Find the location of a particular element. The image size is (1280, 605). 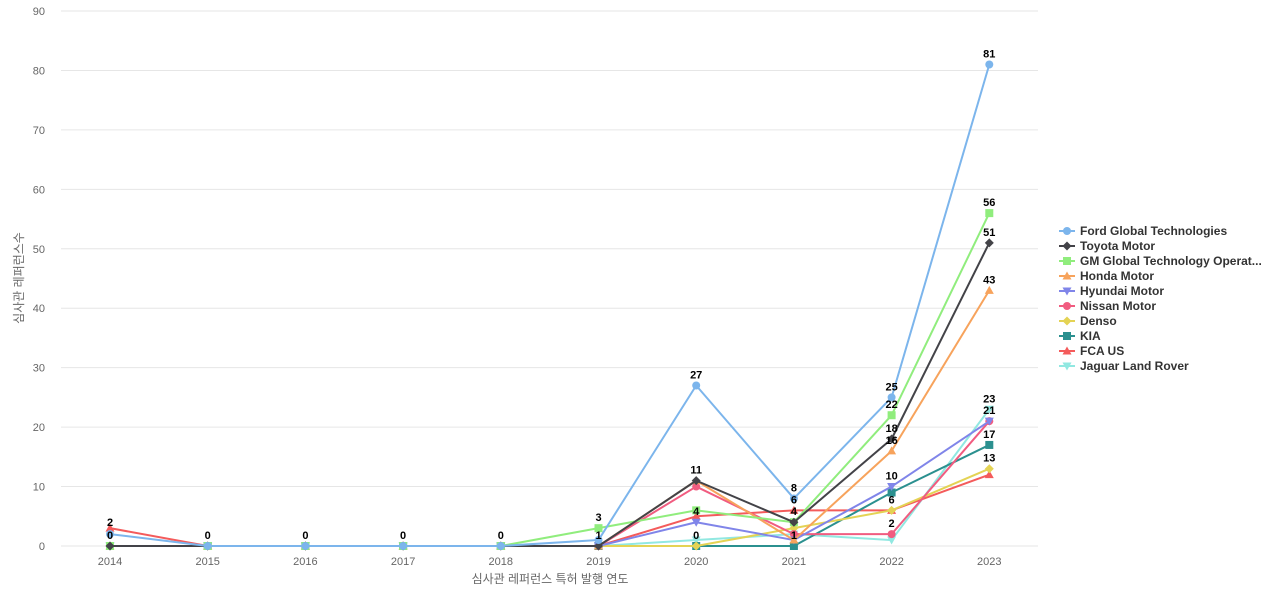

x-tick-label: 2018 is located at coordinates (501, 562).